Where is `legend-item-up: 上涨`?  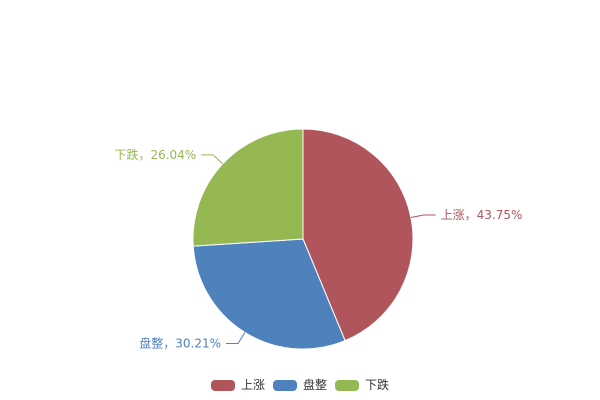 legend-item-up: 上涨 is located at coordinates (237, 385).